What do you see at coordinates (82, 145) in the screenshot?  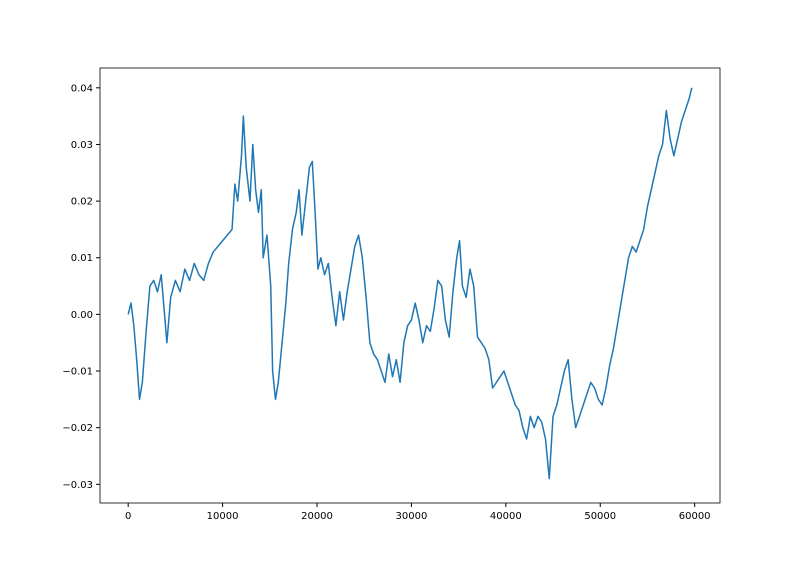 I see `y-tick-label: 0.03` at bounding box center [82, 145].